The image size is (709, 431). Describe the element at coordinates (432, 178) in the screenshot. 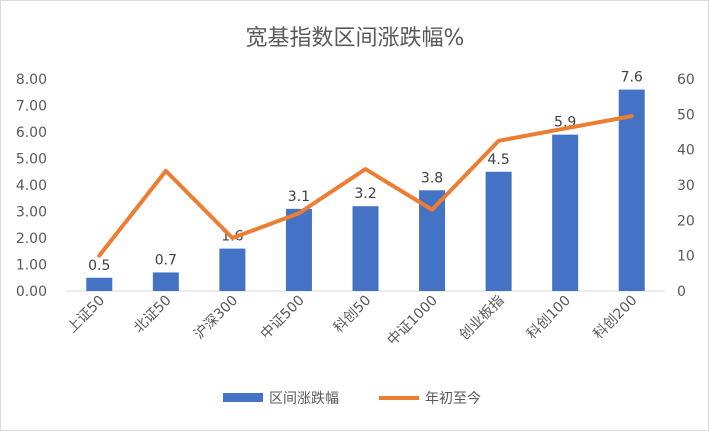

I see `bar-data-label: 3.8` at that location.